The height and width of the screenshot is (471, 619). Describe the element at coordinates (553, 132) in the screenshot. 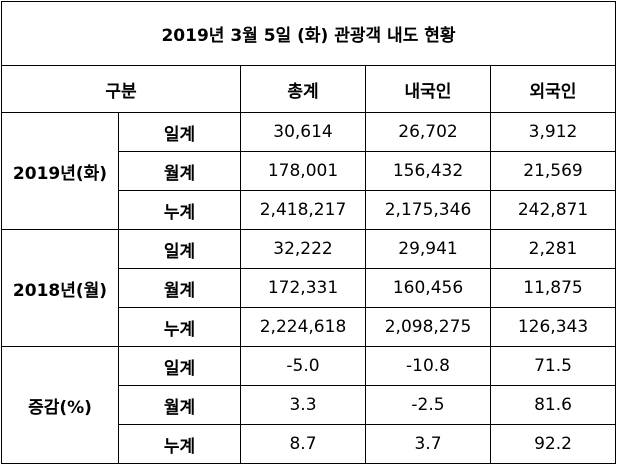

I see `value-cell: 3,912` at that location.